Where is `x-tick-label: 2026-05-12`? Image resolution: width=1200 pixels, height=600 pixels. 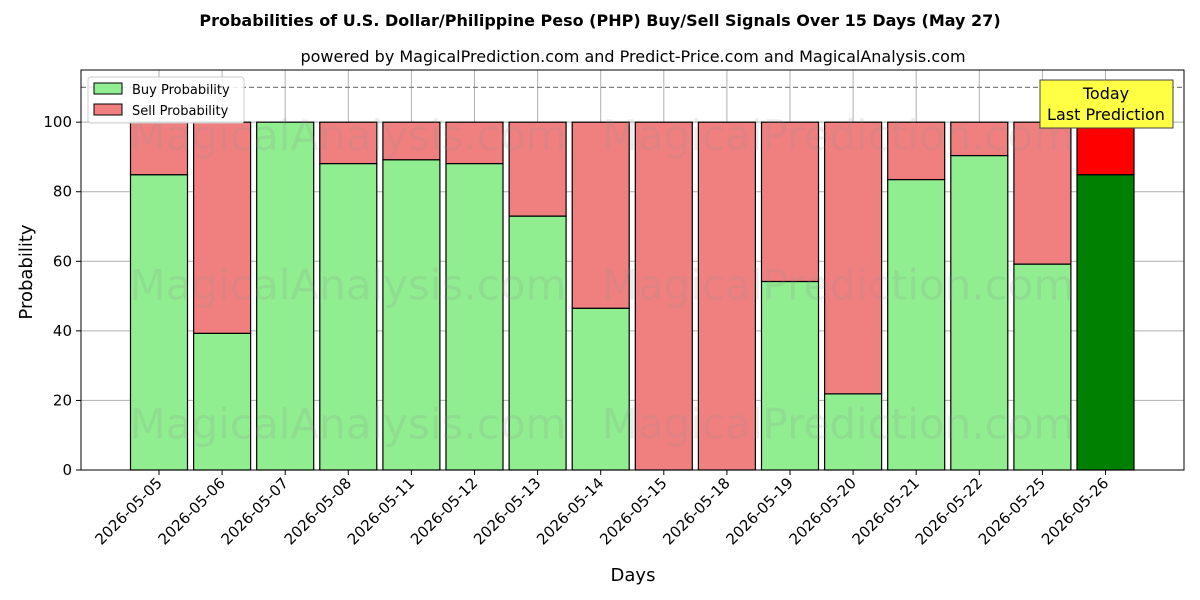 x-tick-label: 2026-05-12 is located at coordinates (444, 511).